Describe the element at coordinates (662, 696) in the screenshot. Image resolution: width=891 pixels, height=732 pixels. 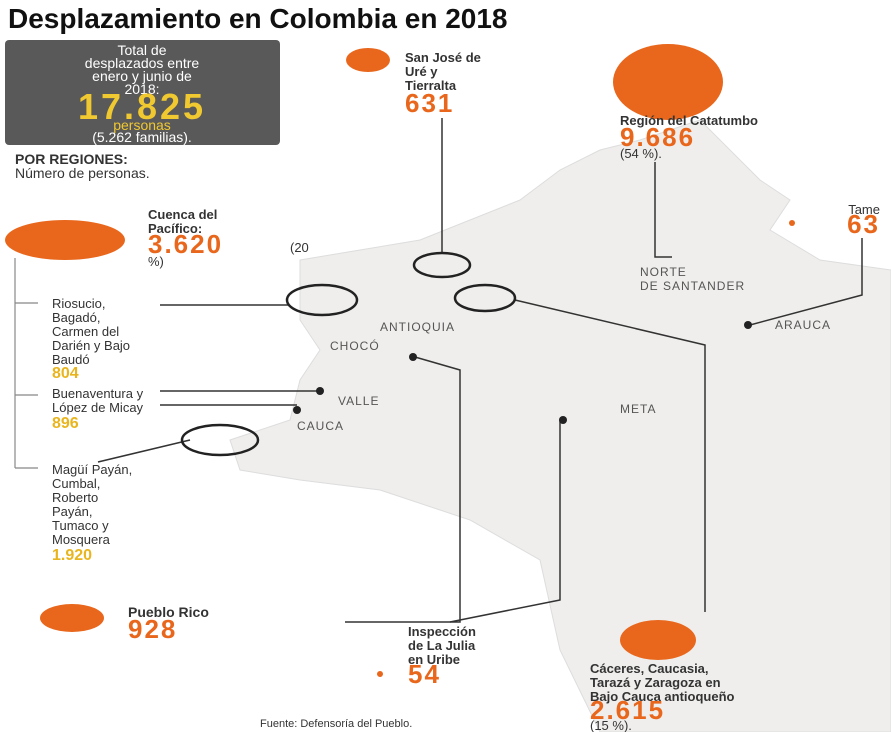
I see `region-label: Bajo Cauca antioqueño` at that location.